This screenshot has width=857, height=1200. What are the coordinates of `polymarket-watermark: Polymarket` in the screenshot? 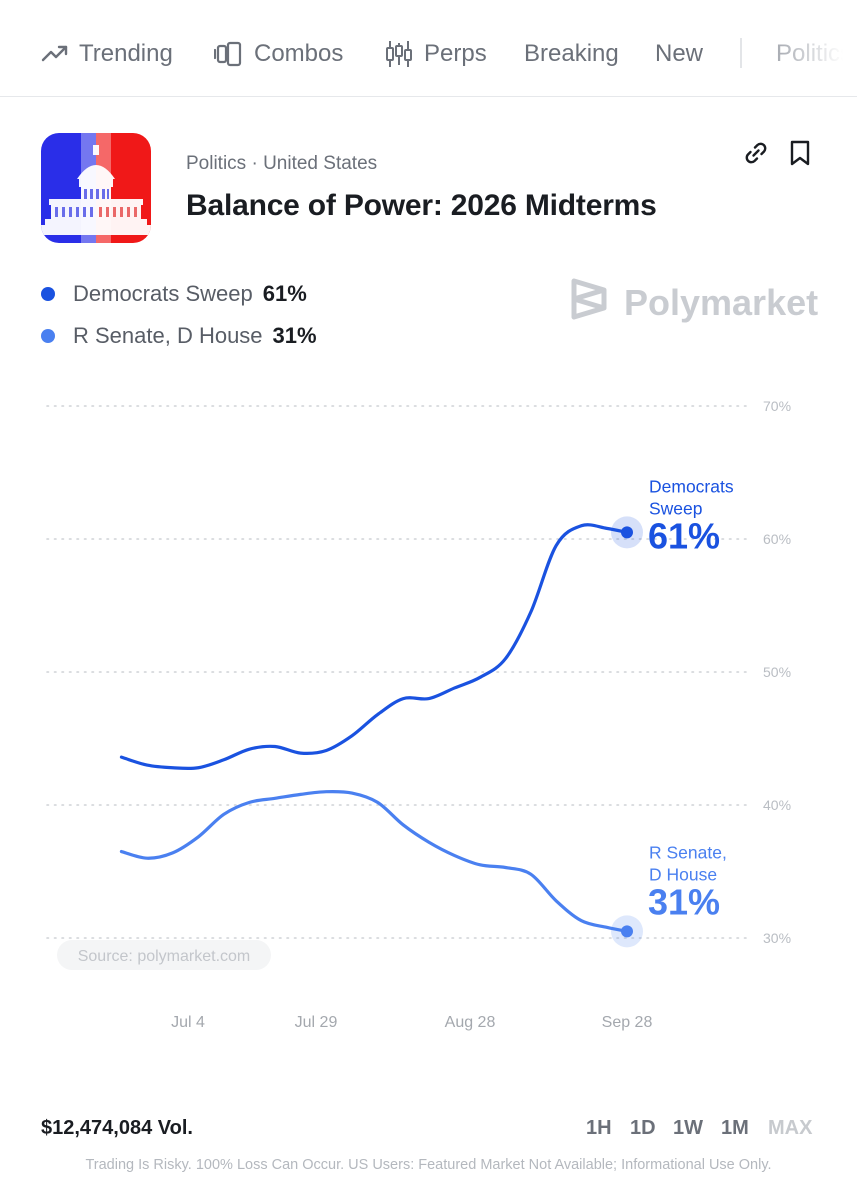 It's located at (694, 301).